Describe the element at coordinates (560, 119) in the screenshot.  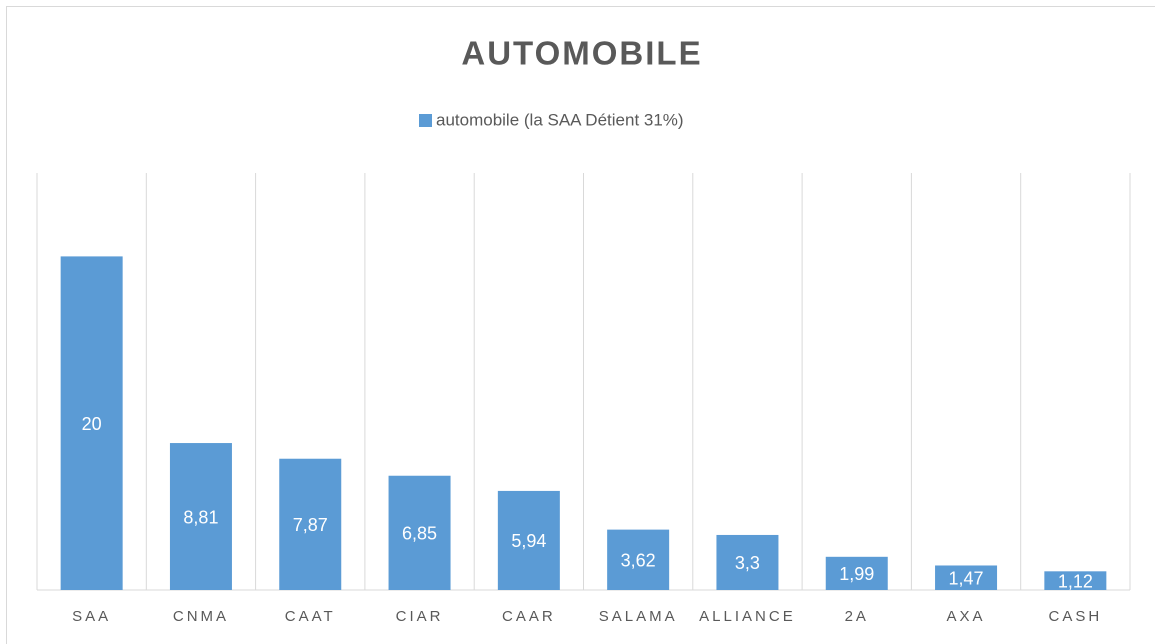
I see `legend-label: automobile (la SAA Détient 31%)` at that location.